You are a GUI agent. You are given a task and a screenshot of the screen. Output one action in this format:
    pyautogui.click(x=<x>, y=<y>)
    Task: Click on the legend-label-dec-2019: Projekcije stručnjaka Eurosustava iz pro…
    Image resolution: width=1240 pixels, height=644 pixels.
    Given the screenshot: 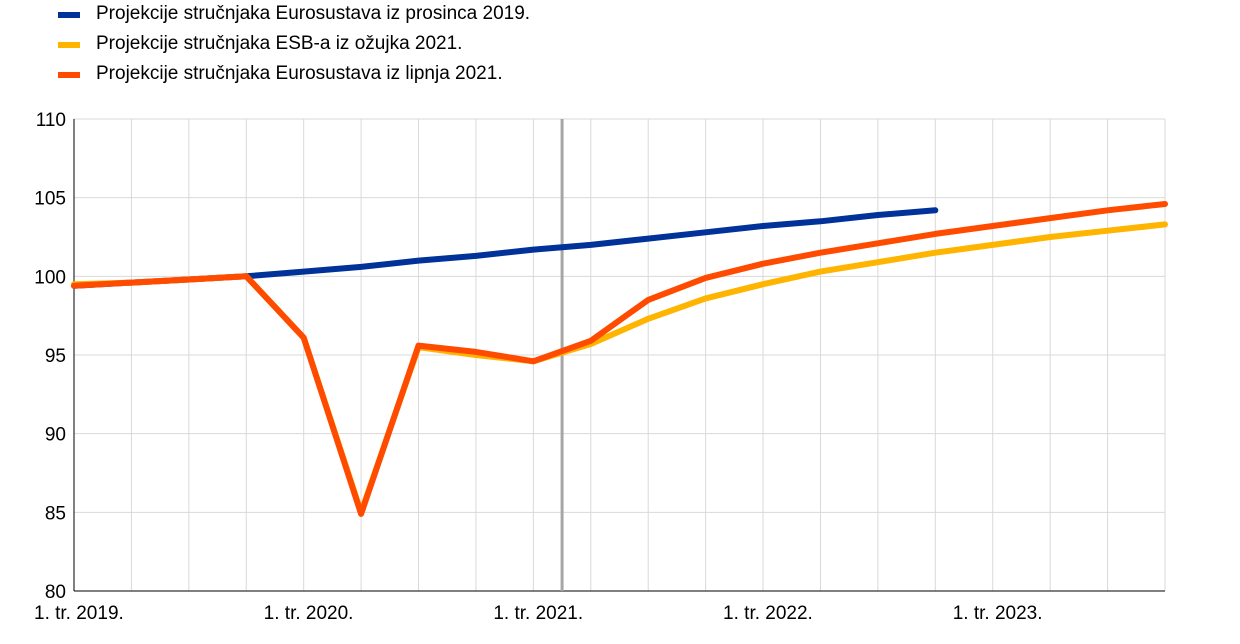 What is the action you would take?
    pyautogui.click(x=313, y=13)
    